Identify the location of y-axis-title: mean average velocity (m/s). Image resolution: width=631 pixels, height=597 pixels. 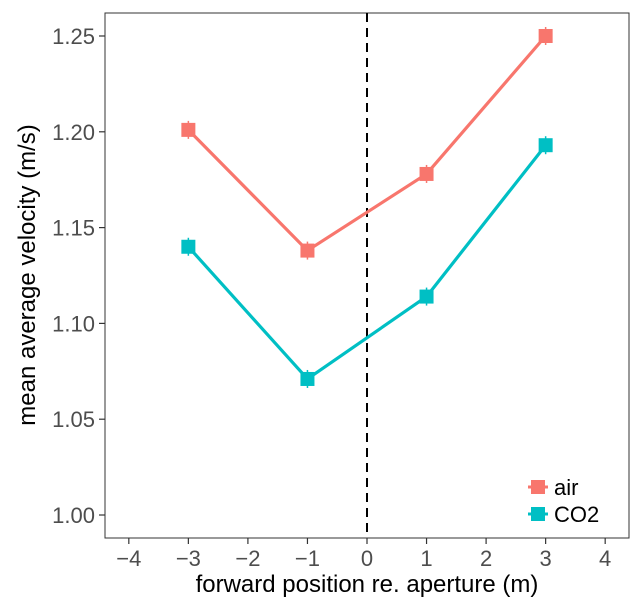
(27, 274).